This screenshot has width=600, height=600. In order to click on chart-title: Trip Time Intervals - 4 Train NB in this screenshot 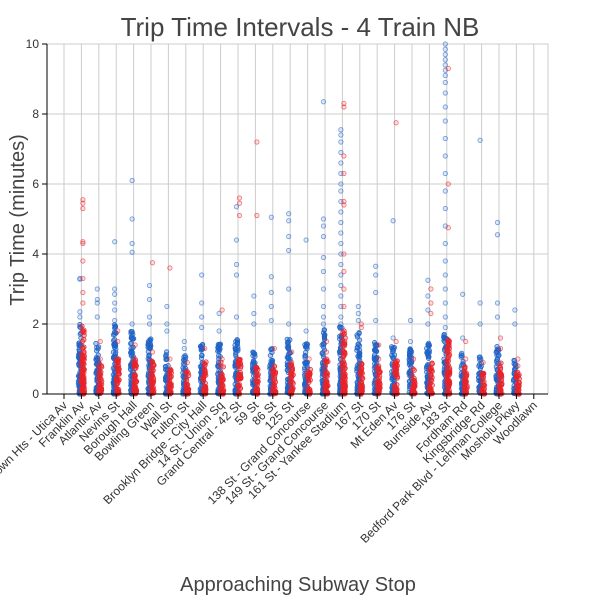, I will do `click(300, 27)`.